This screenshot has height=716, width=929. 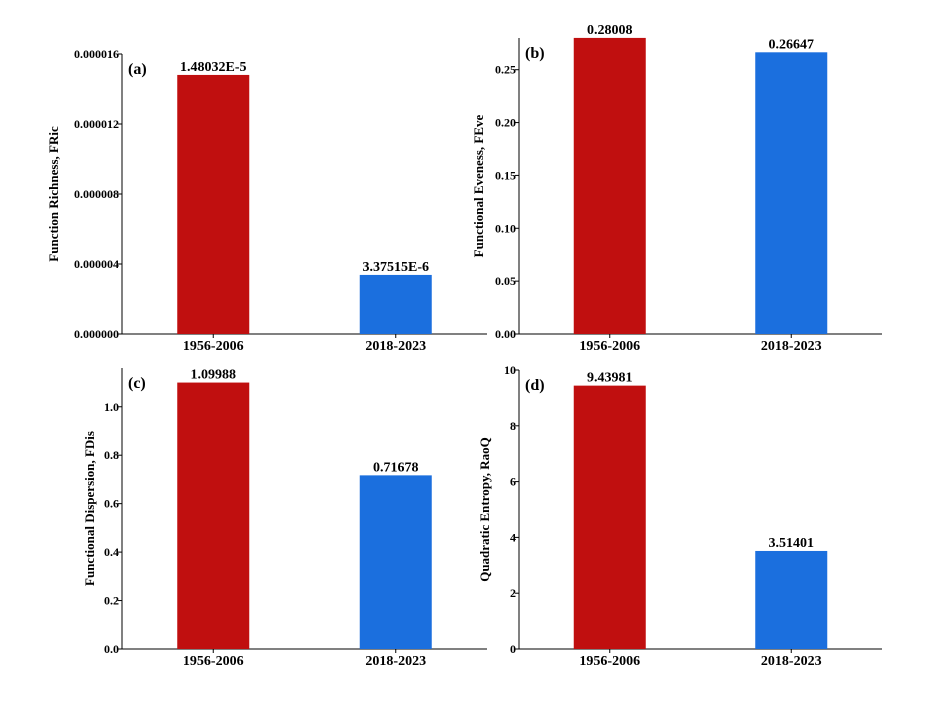 What do you see at coordinates (478, 185) in the screenshot?
I see `y-axis-title: Functional Eveness, FEve` at bounding box center [478, 185].